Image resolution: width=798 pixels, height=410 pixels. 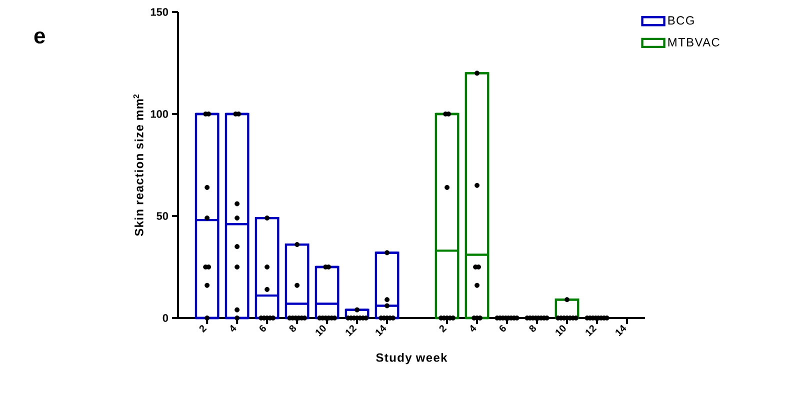 What do you see at coordinates (159, 12) in the screenshot?
I see `y-tick-label: 150` at bounding box center [159, 12].